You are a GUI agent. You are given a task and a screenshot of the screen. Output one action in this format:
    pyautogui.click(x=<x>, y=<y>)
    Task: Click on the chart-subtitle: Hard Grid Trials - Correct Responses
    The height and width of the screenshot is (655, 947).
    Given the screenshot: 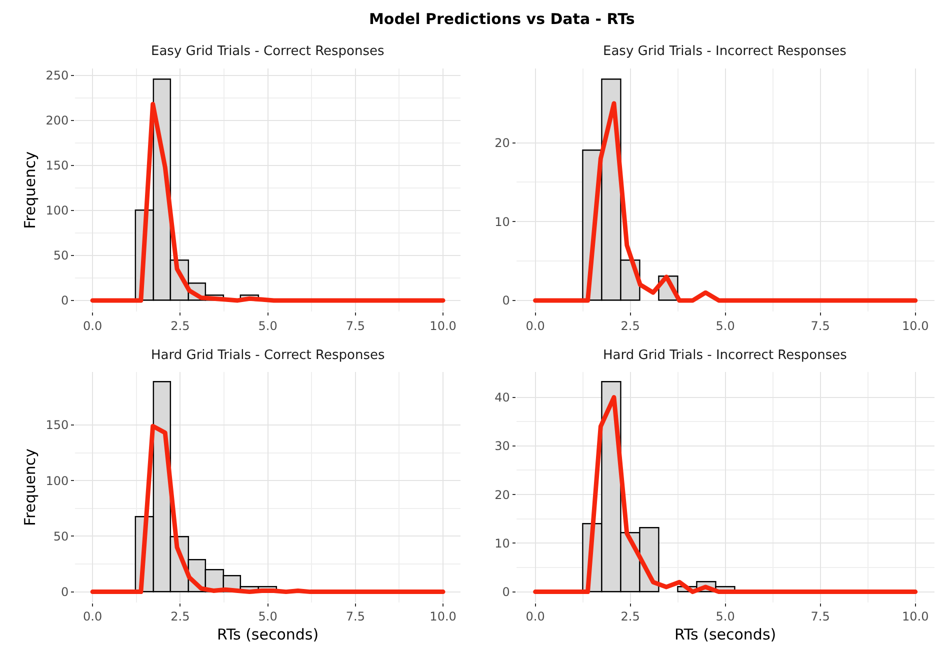 What is the action you would take?
    pyautogui.click(x=268, y=355)
    